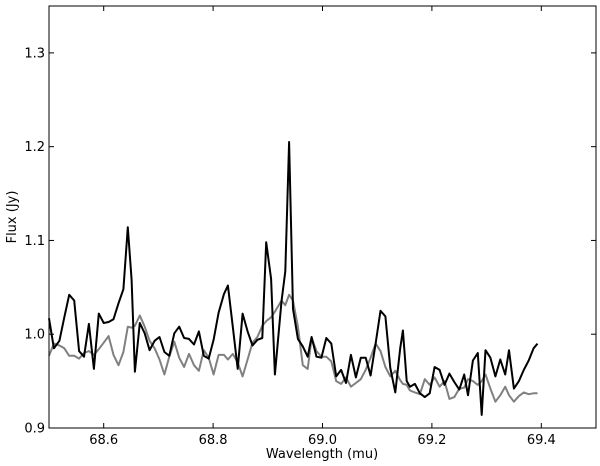 Image resolution: width=600 pixels, height=466 pixels. I want to click on x-tick-label: 68.6, so click(103, 440).